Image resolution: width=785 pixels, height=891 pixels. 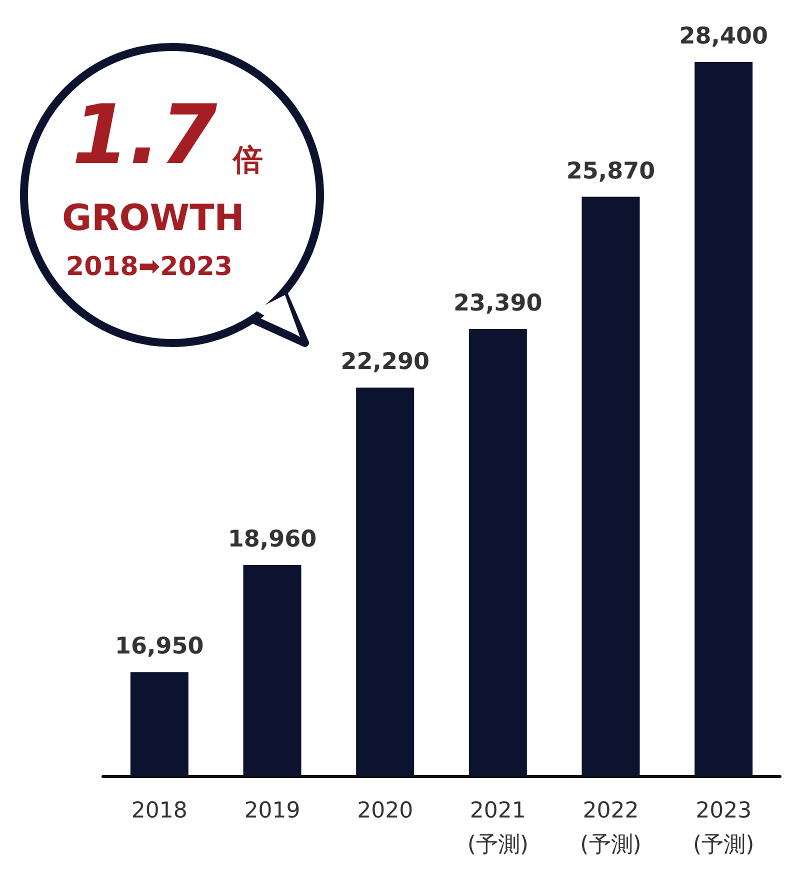 What do you see at coordinates (159, 811) in the screenshot?
I see `x-tick-label: 2018` at bounding box center [159, 811].